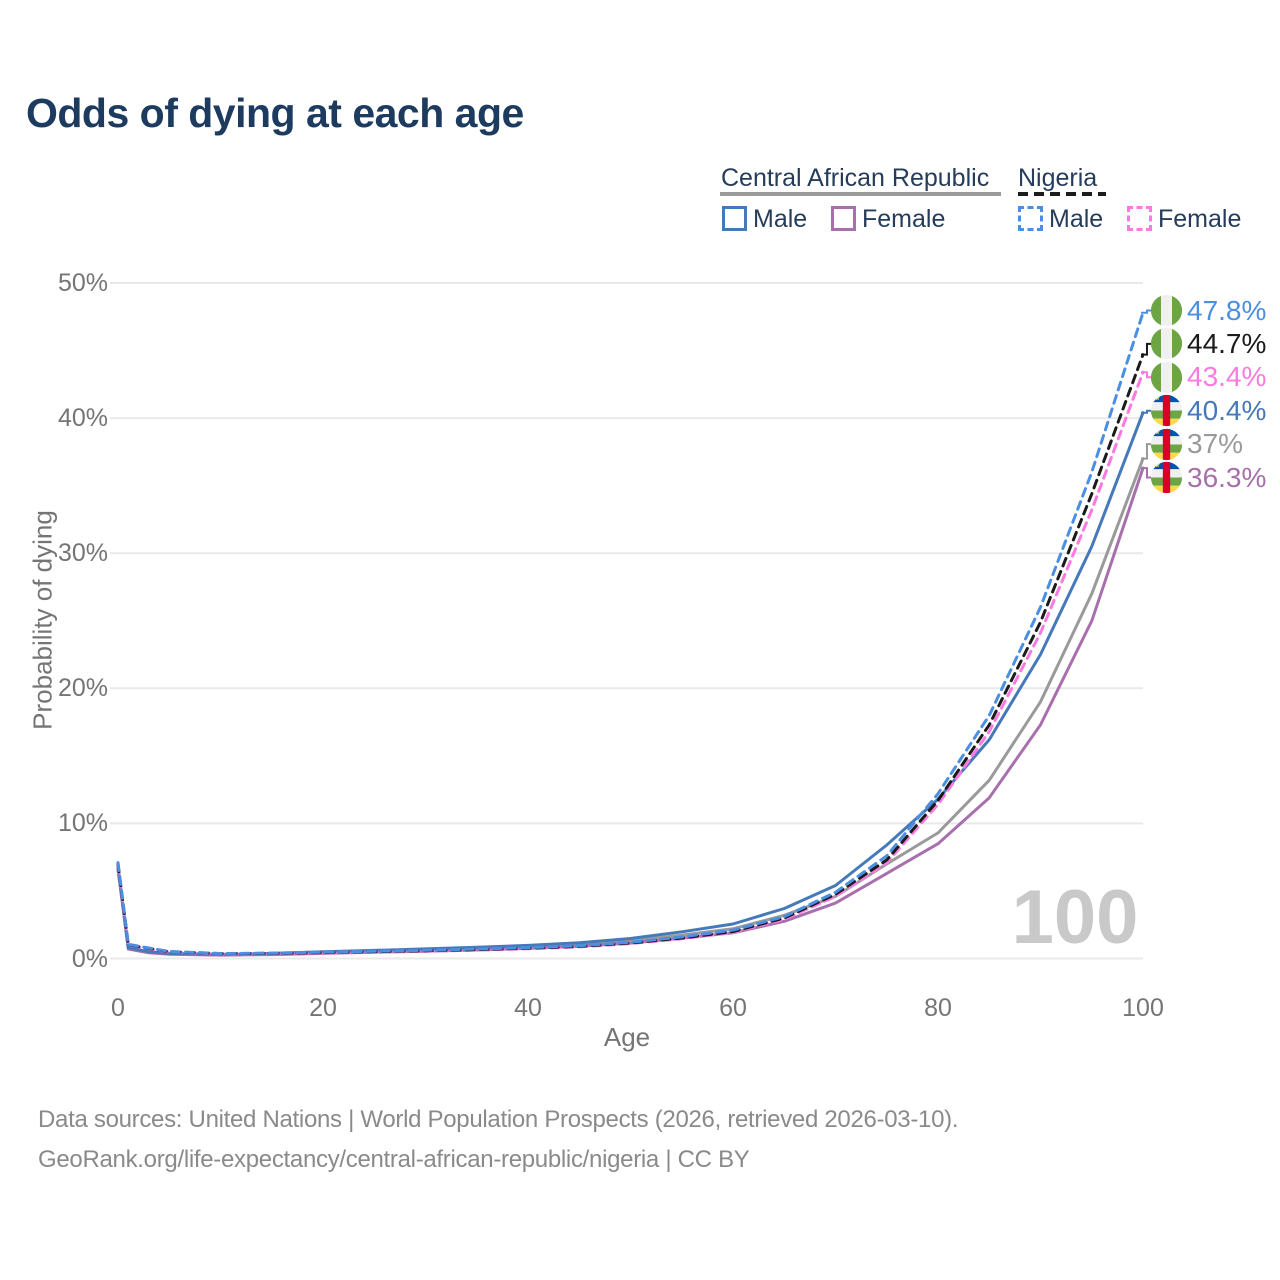  Describe the element at coordinates (1215, 444) in the screenshot. I see `end-label-value: 37%` at that location.